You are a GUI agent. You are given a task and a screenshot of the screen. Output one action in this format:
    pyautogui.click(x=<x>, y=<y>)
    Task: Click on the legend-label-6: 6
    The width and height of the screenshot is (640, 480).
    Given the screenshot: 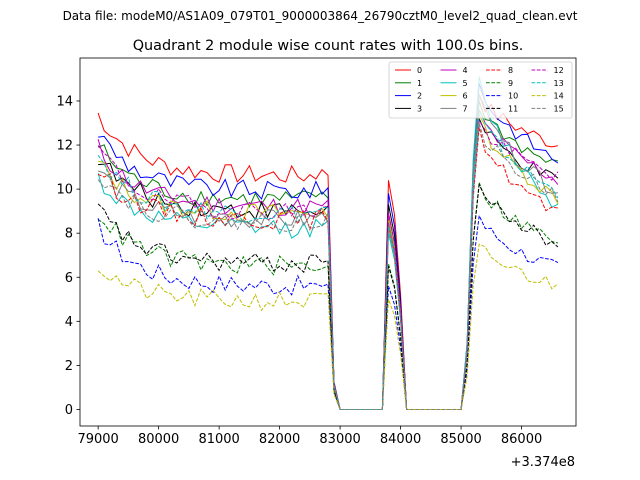 What is the action you would take?
    pyautogui.click(x=465, y=96)
    